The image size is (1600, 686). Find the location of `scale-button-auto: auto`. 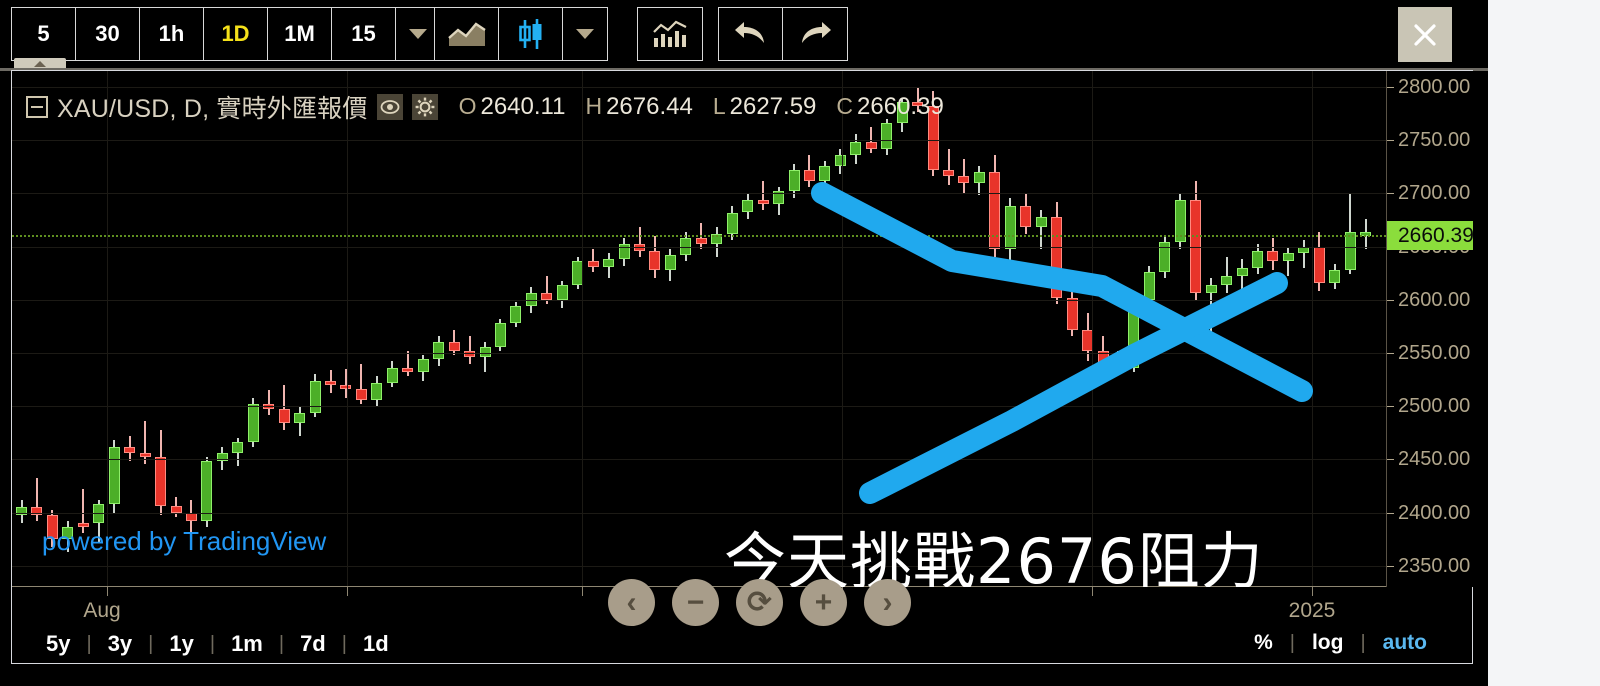

scale-button-auto: auto is located at coordinates (1404, 642).